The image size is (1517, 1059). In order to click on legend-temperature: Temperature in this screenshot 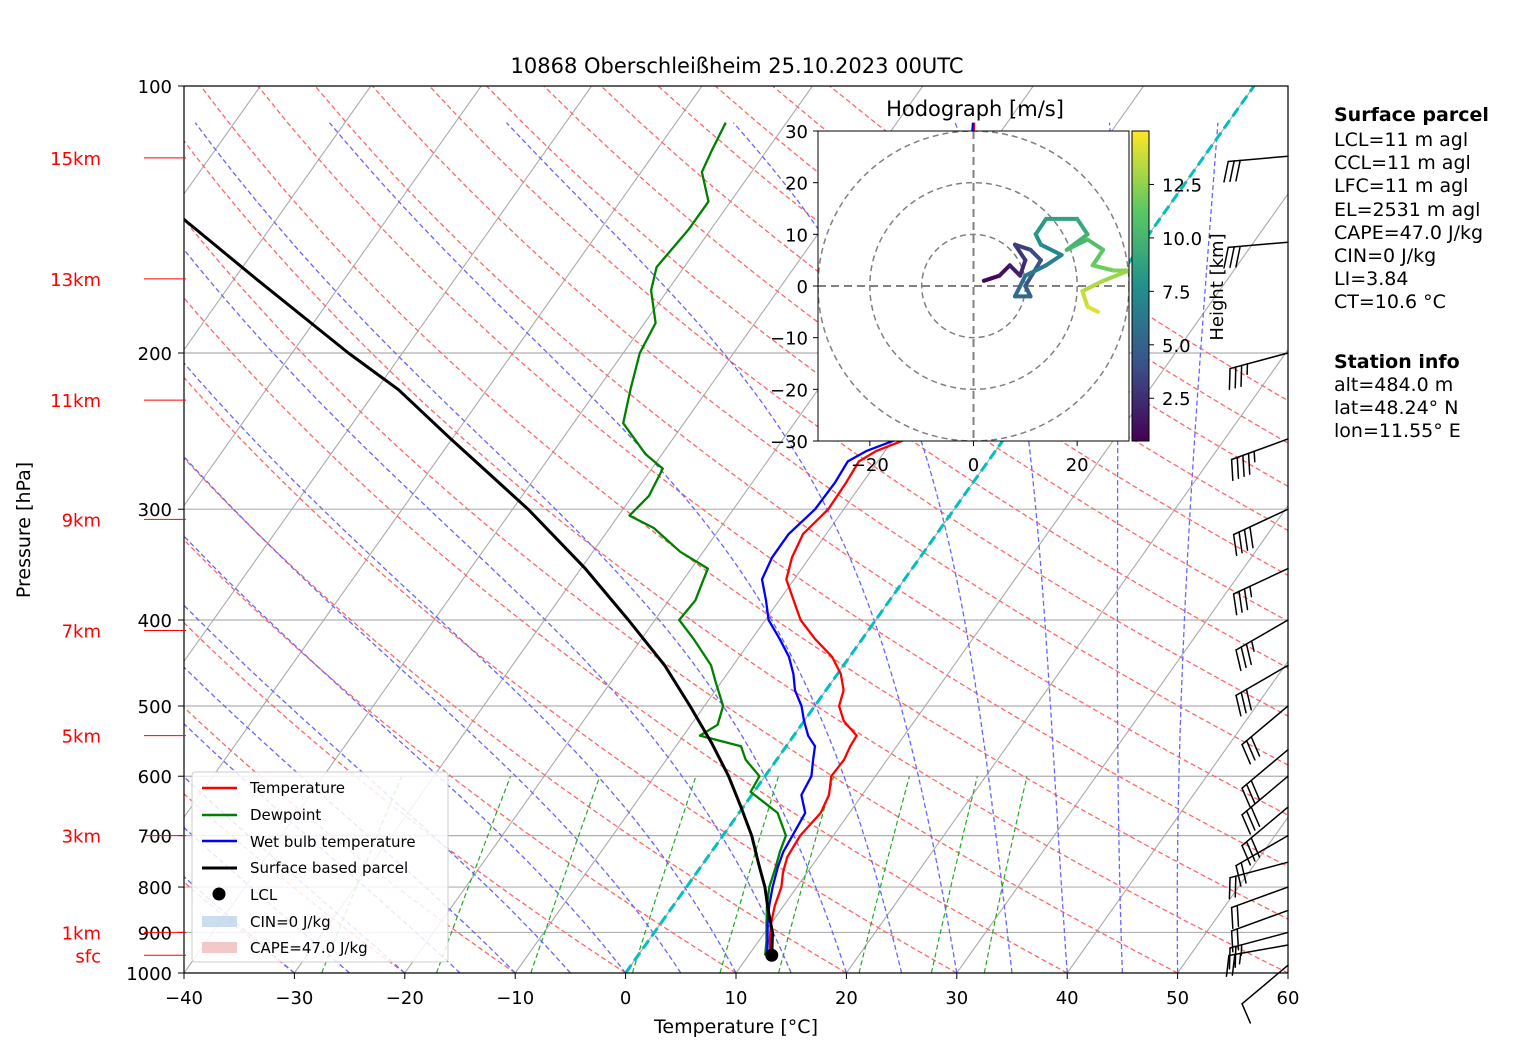, I will do `click(297, 788)`.